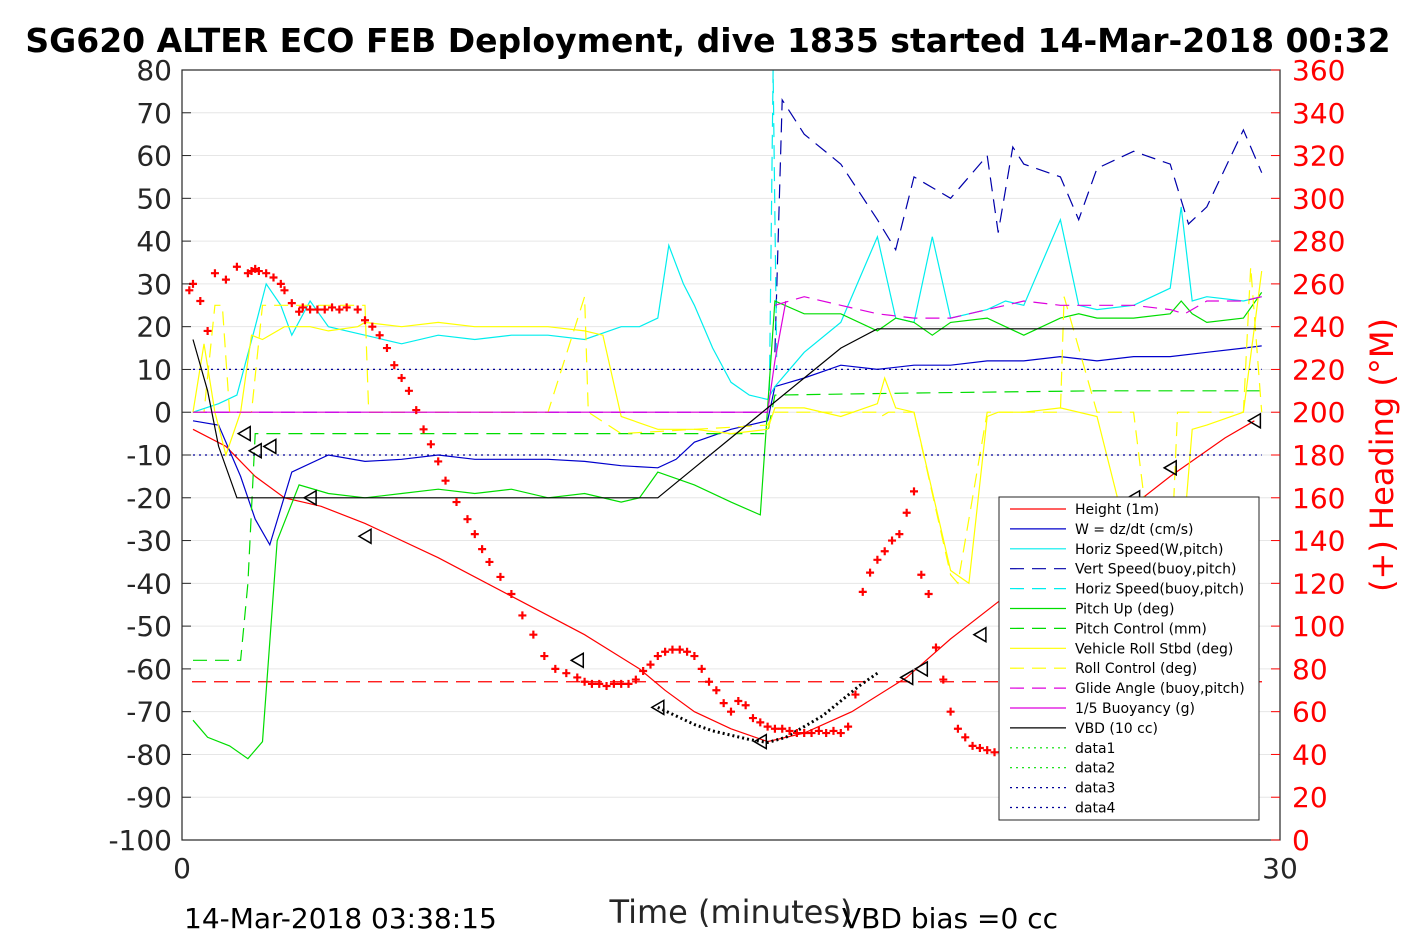  Describe the element at coordinates (1156, 570) in the screenshot. I see `legend-label: Vert Speed(buoy,pitch)` at that location.